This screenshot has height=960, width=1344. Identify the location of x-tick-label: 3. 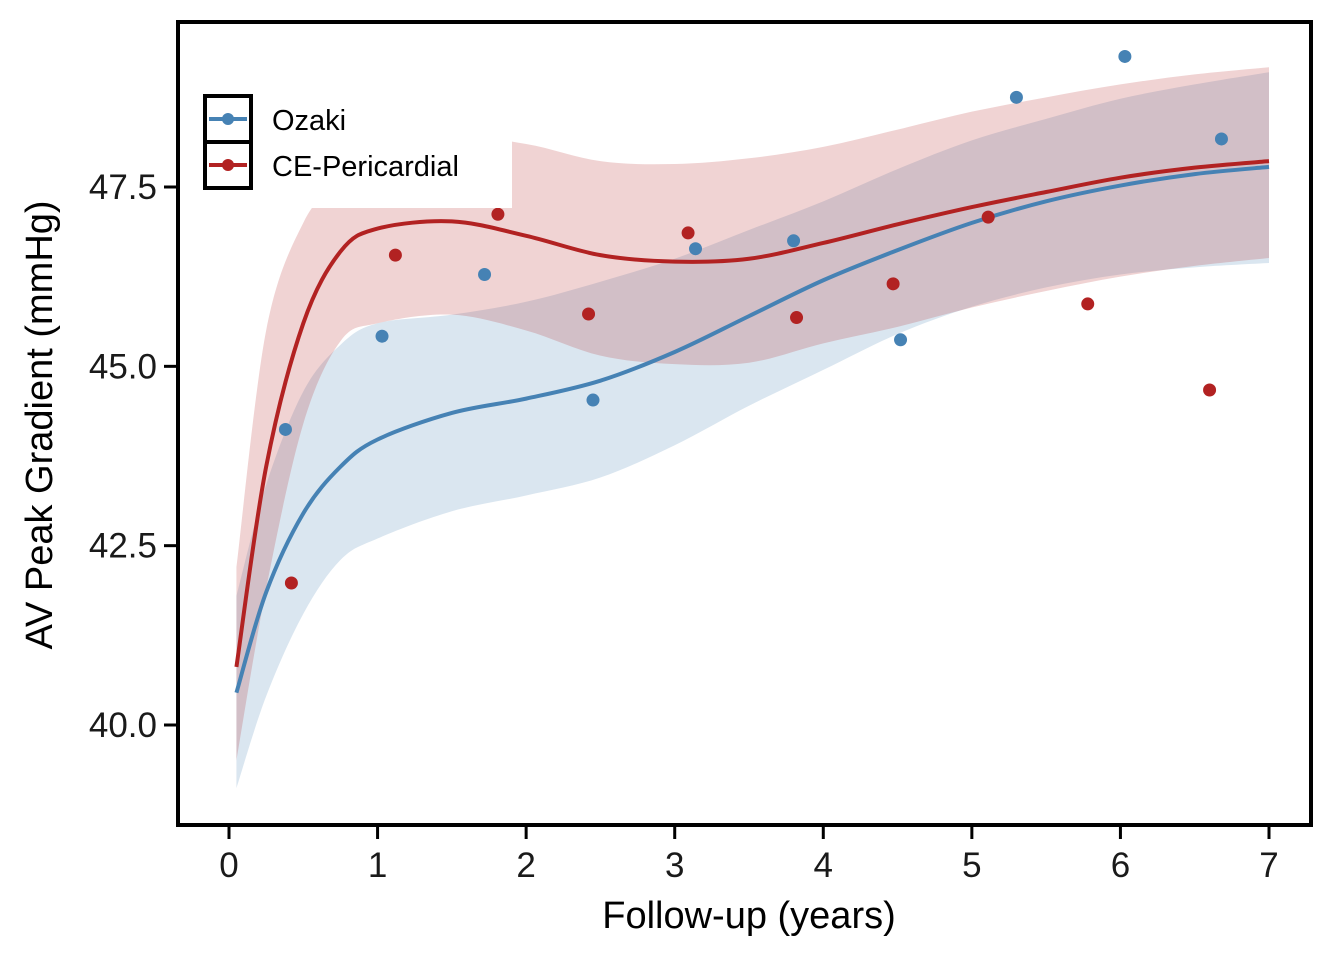
(674, 865).